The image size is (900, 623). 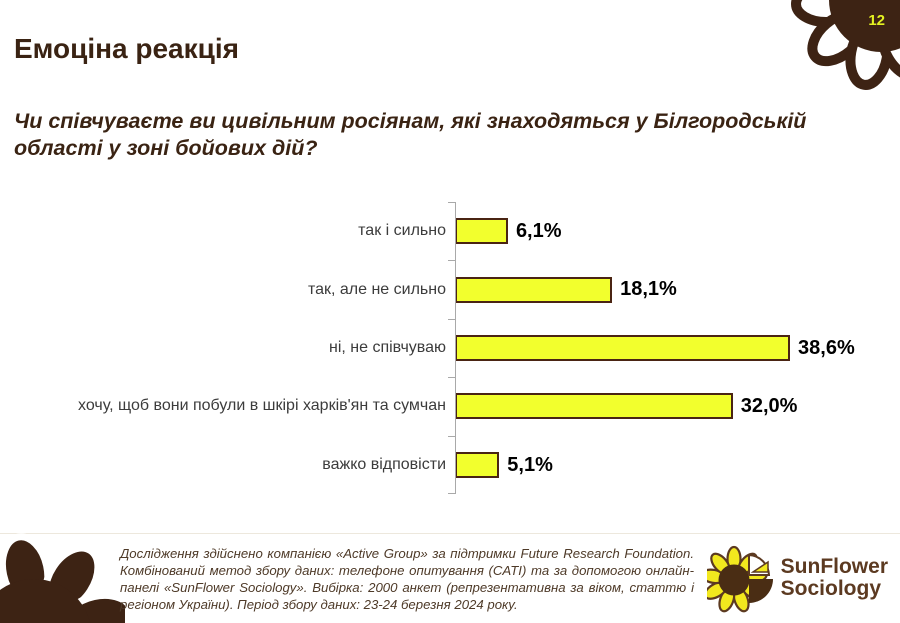 I want to click on logo-line2: Sociology, so click(x=831, y=588).